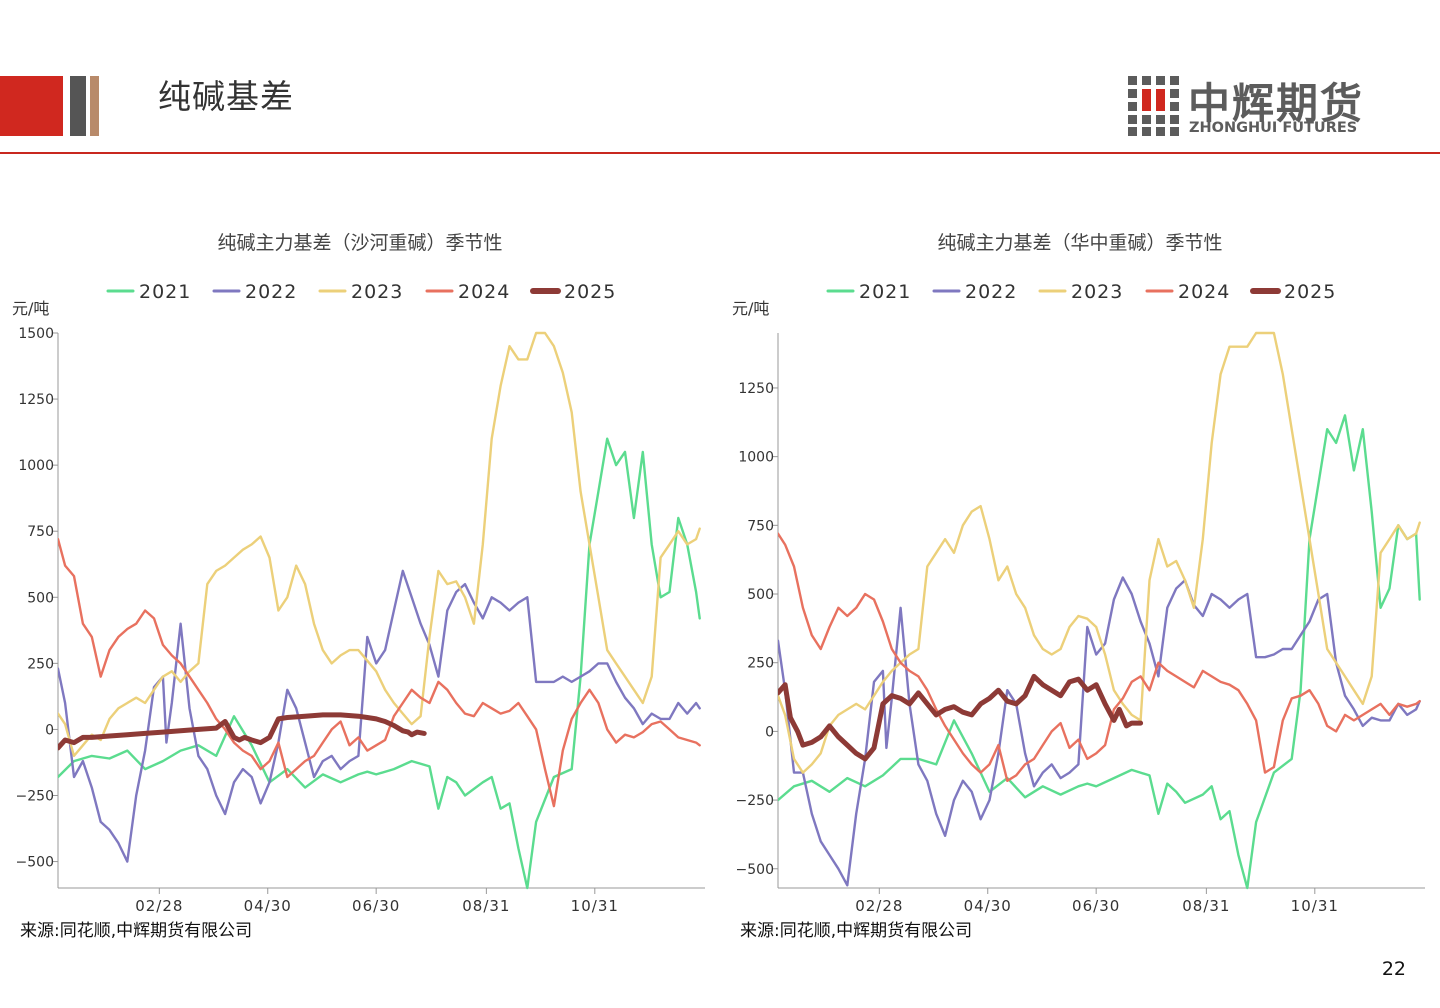 The width and height of the screenshot is (1440, 1008). What do you see at coordinates (1276, 103) in the screenshot?
I see `logo-chinese-name: 中辉期货` at bounding box center [1276, 103].